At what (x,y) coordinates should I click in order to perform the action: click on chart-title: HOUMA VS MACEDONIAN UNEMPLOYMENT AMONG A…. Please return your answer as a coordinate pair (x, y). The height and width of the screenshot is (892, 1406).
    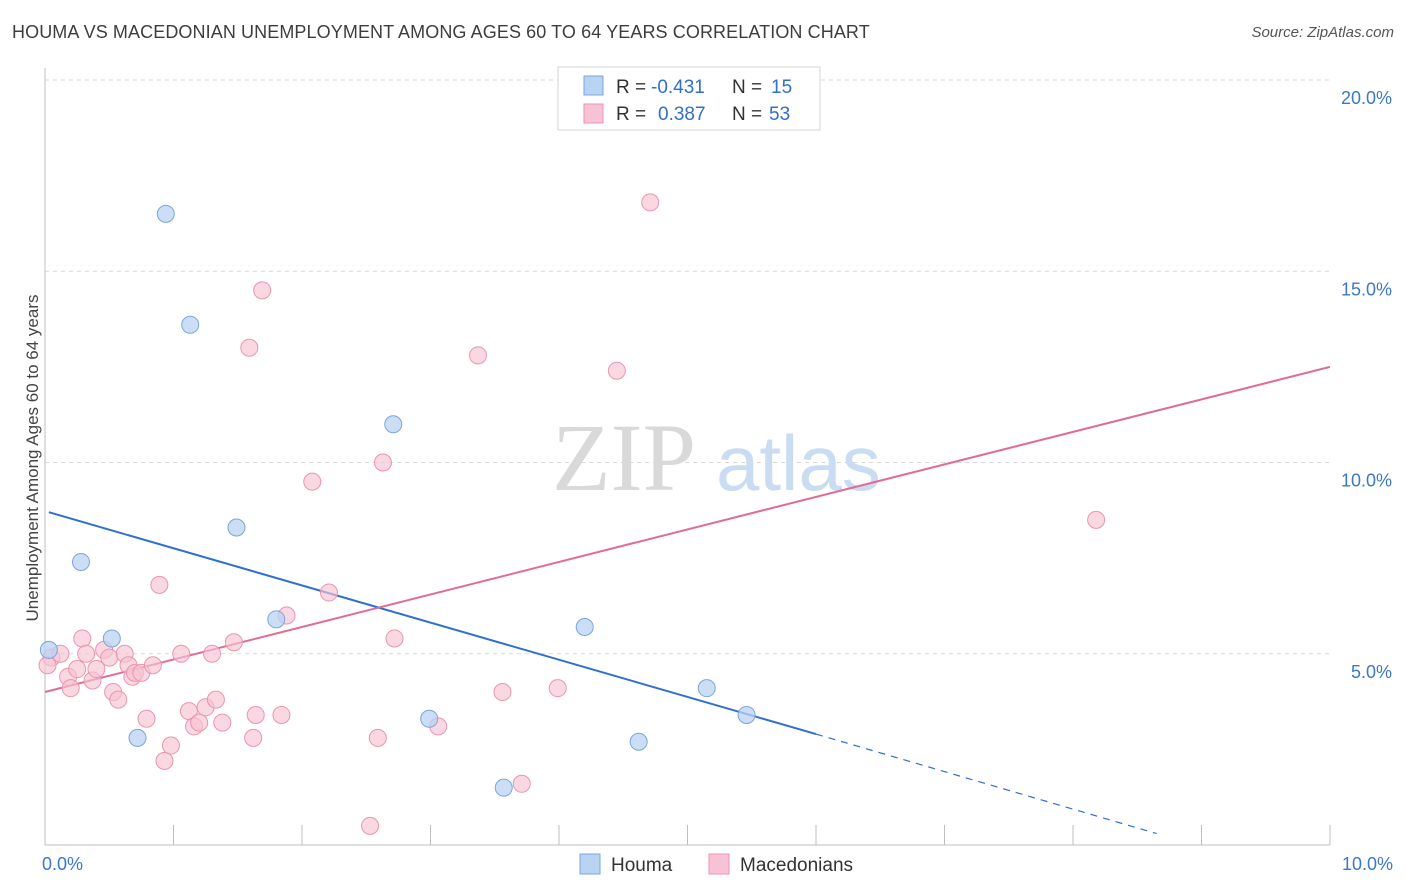
    Looking at the image, I should click on (441, 32).